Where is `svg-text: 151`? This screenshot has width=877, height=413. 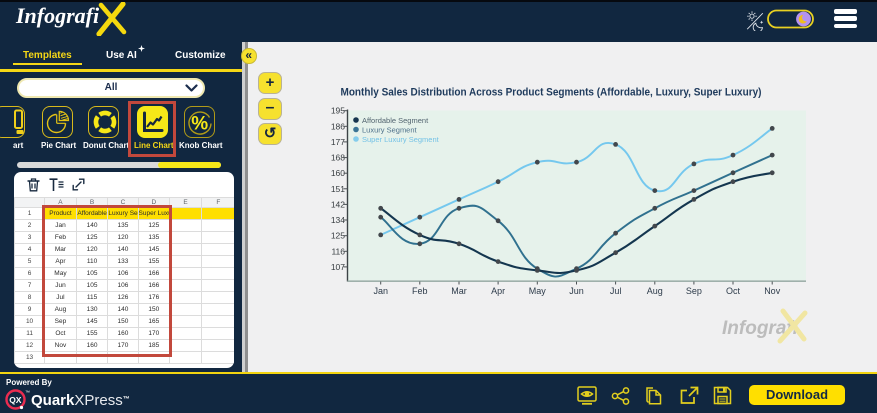
svg-text: 151 is located at coordinates (338, 189).